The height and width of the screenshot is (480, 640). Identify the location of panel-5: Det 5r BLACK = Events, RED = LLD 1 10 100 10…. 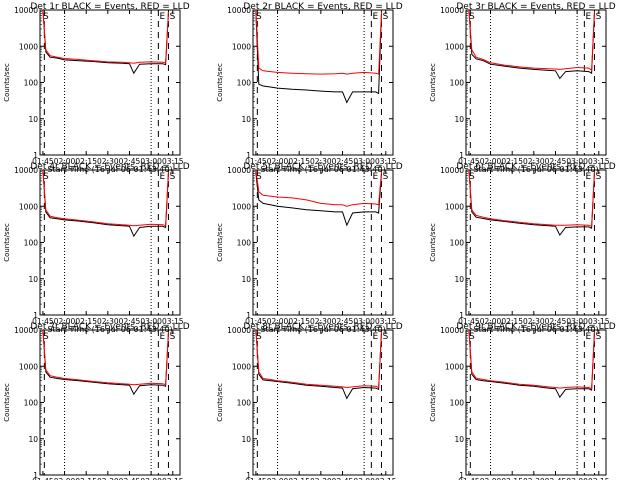
(309, 248).